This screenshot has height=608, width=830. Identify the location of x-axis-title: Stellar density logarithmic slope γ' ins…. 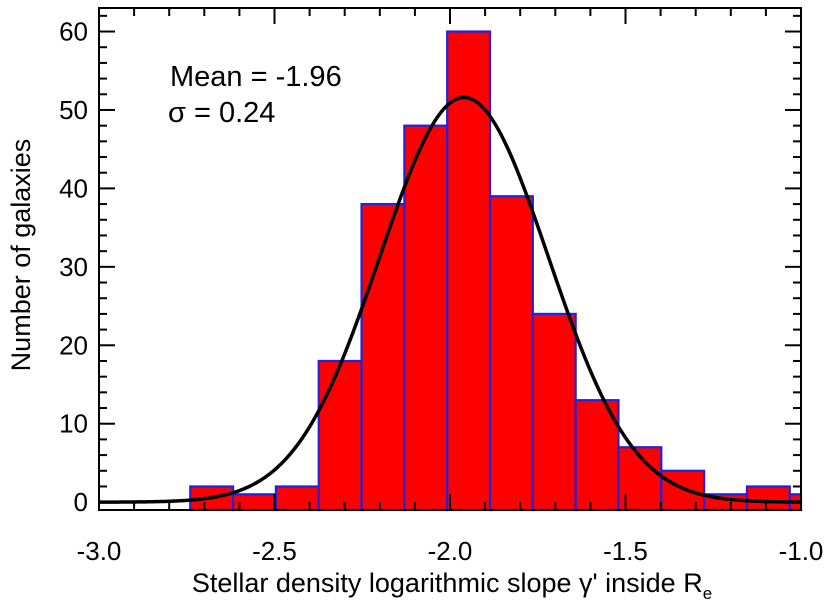
(452, 585).